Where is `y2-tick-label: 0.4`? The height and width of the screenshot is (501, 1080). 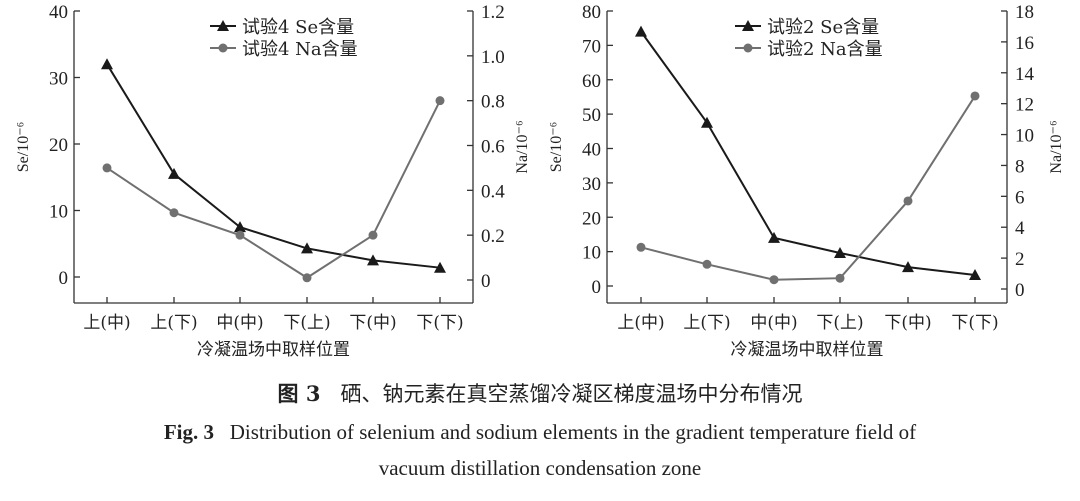 y2-tick-label: 0.4 is located at coordinates (493, 191).